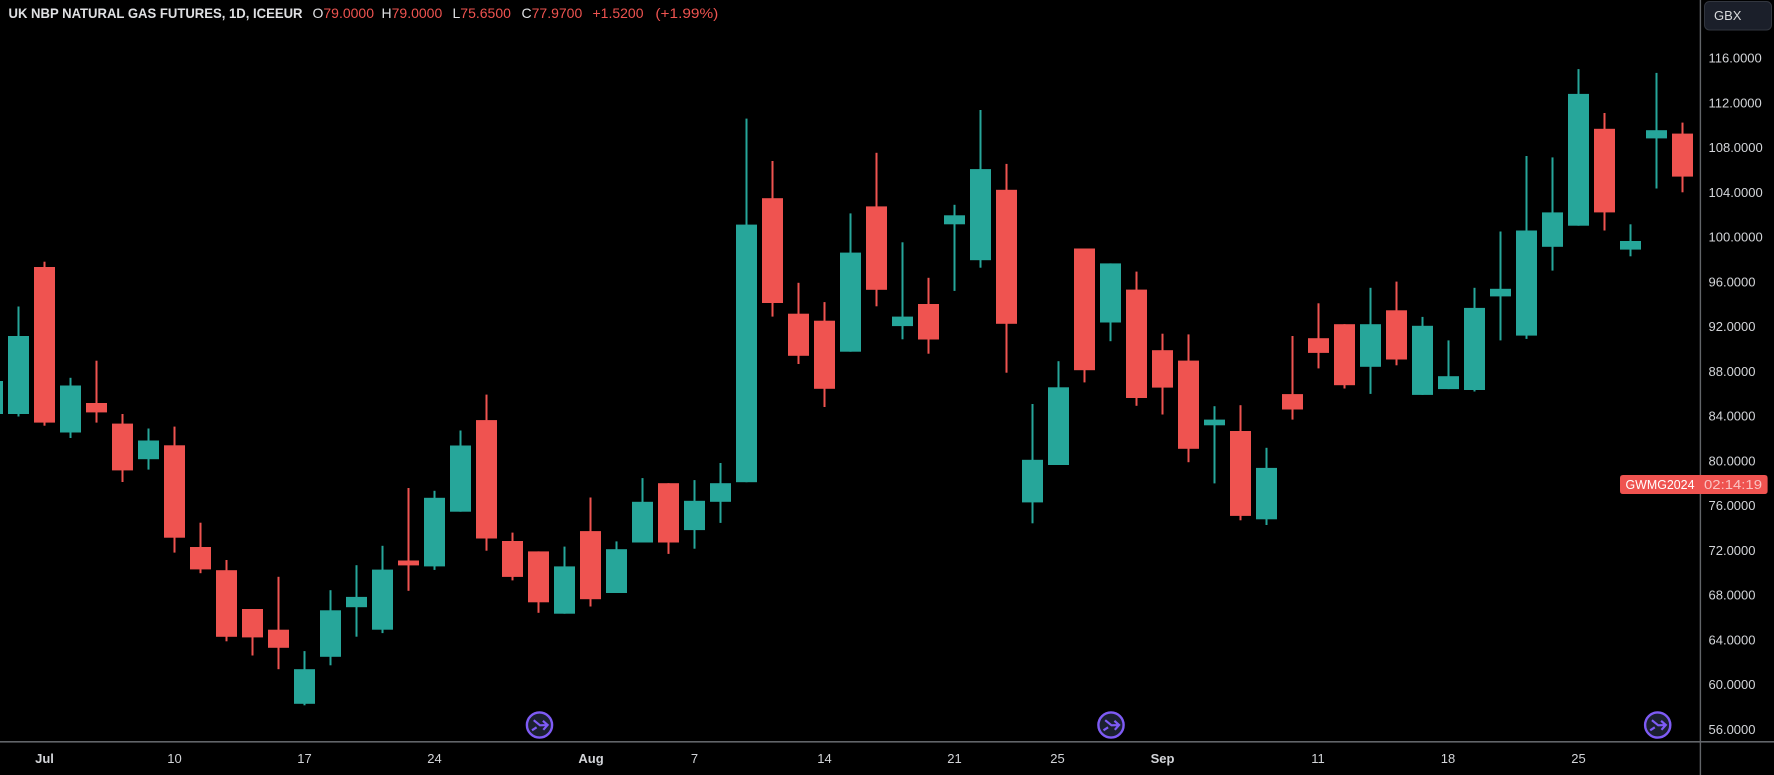 This screenshot has width=1774, height=775. Describe the element at coordinates (694, 758) in the screenshot. I see `svg-text: 7` at that location.